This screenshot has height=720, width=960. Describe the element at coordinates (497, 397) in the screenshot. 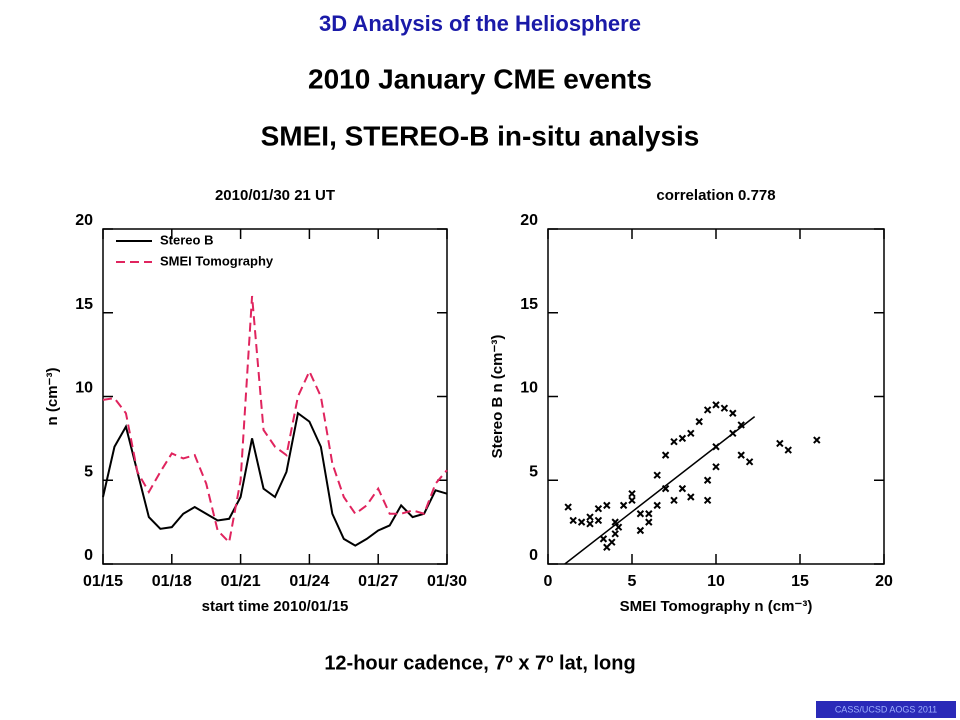

I see `y-axis-label: Stereo B n (cm⁻³)` at that location.